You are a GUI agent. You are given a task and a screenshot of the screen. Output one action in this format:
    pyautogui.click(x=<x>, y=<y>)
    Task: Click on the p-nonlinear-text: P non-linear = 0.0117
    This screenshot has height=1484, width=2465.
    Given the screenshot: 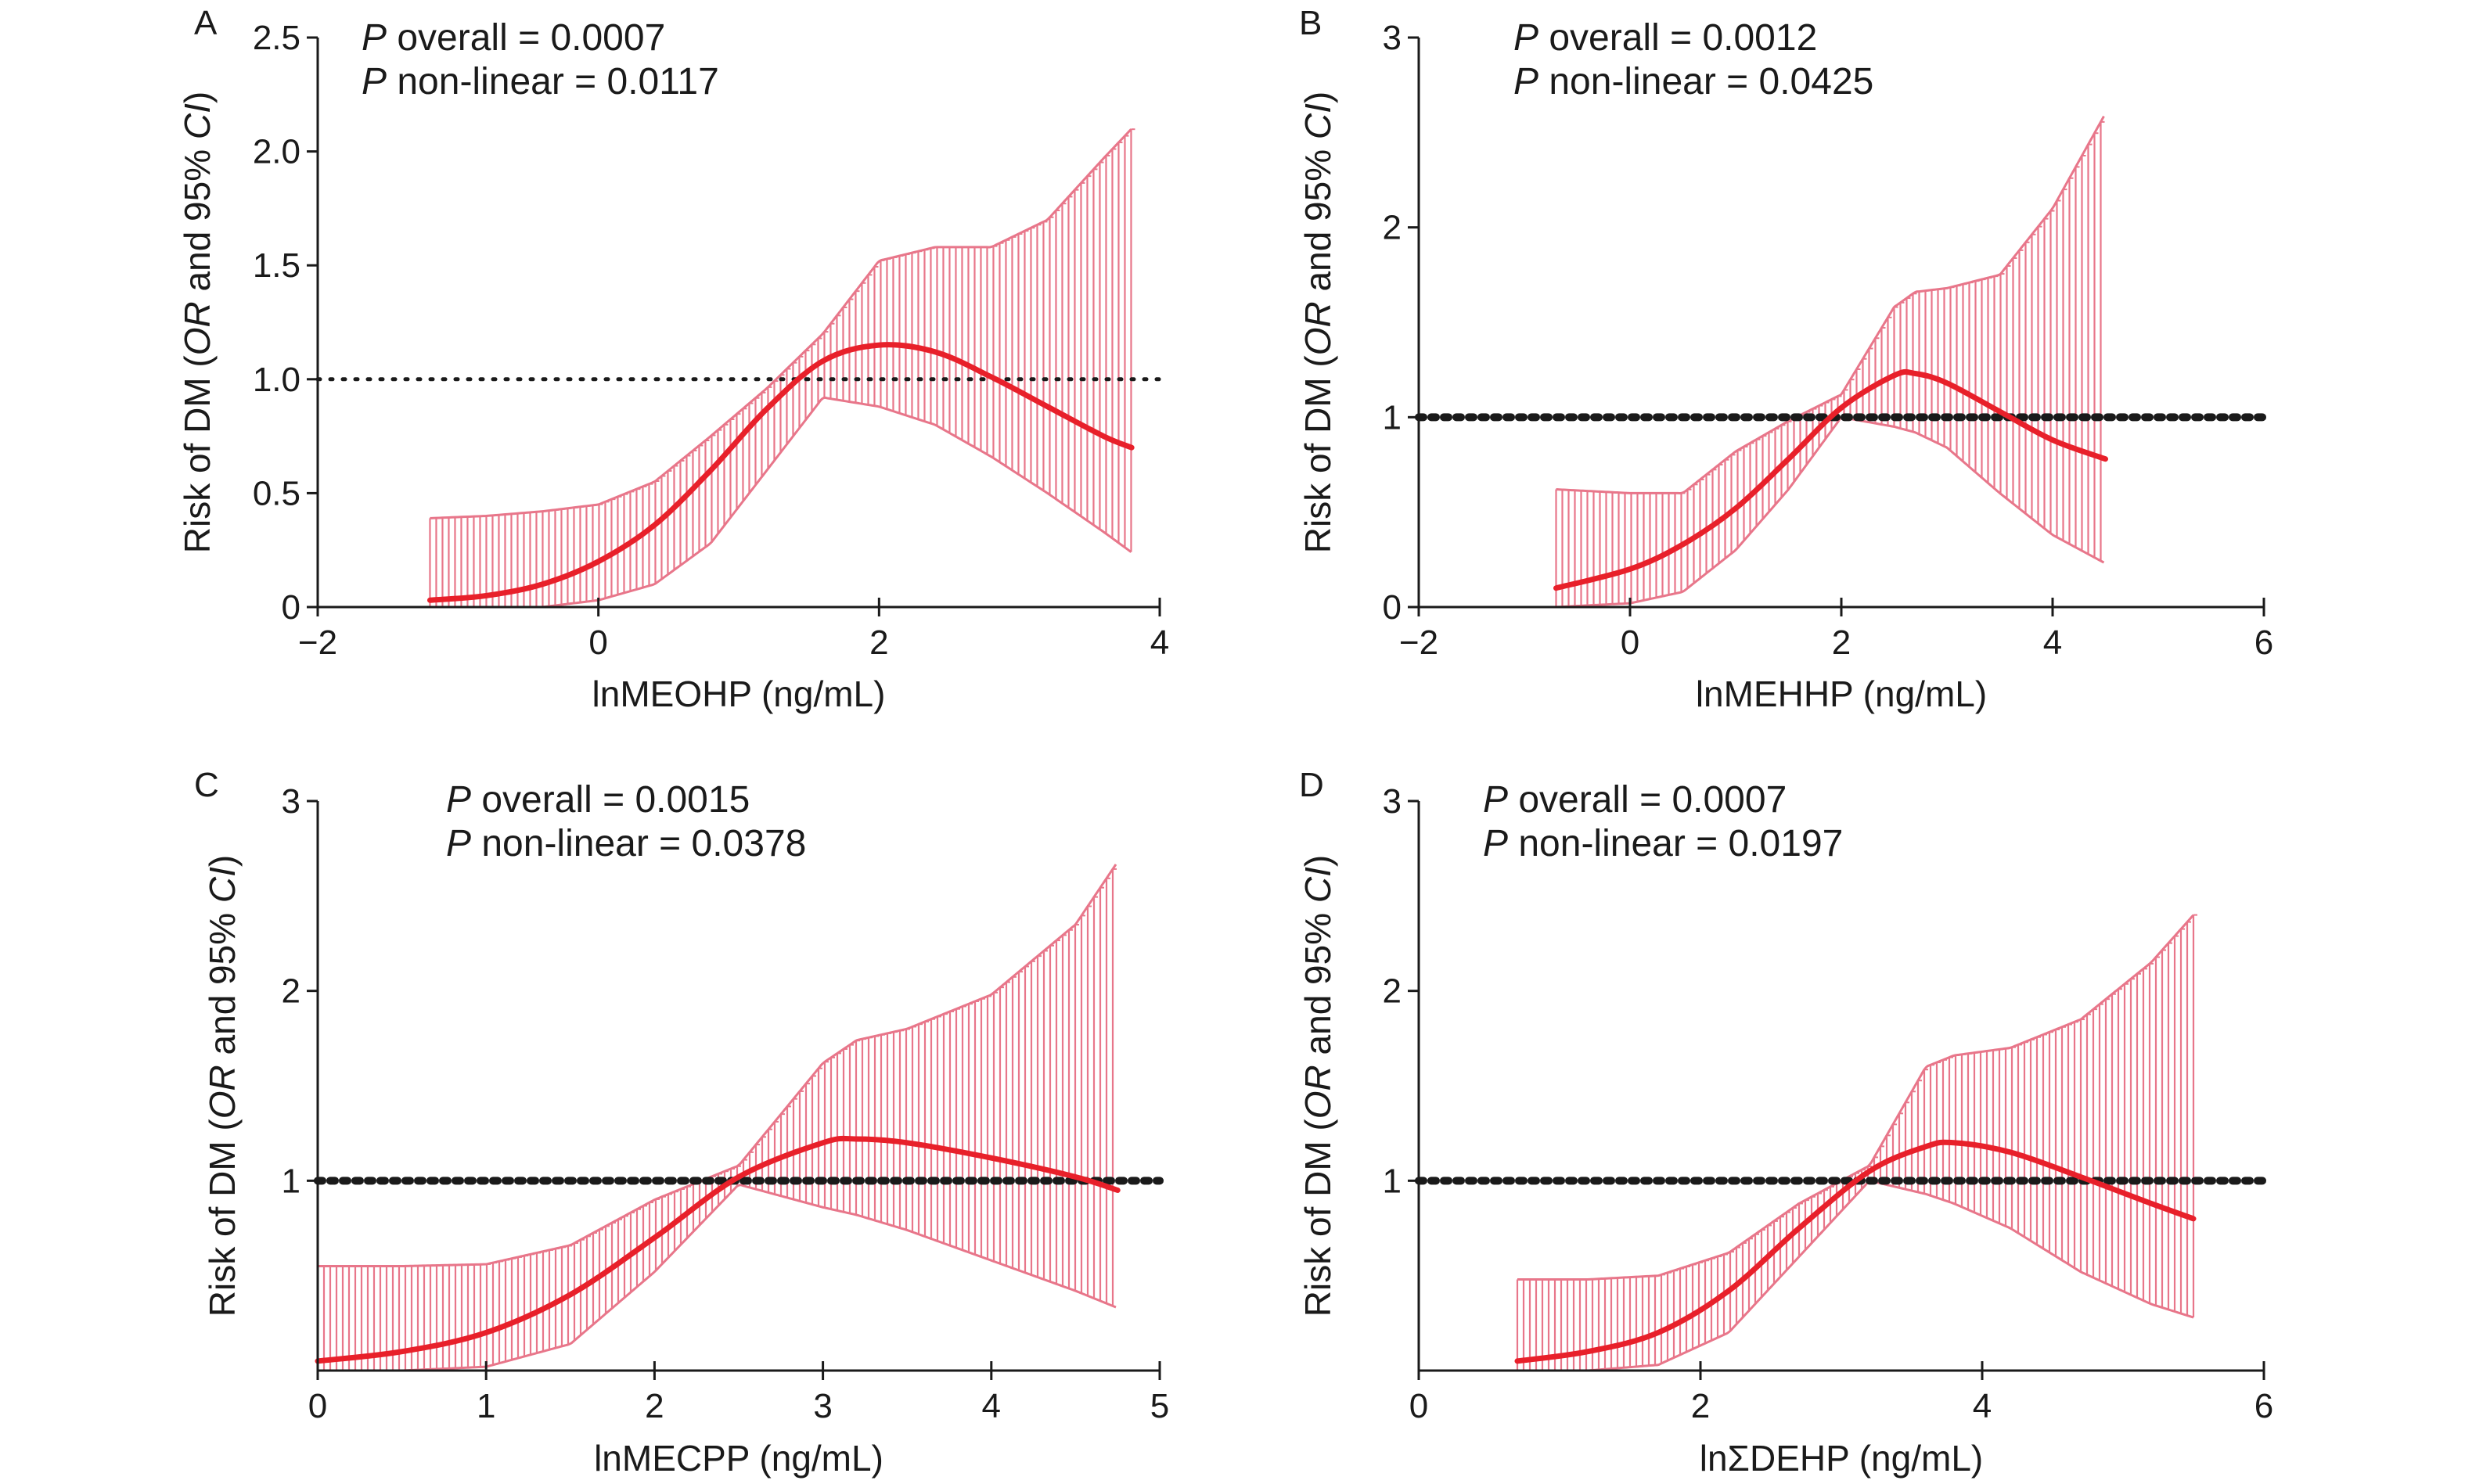 What is the action you would take?
    pyautogui.click(x=540, y=81)
    